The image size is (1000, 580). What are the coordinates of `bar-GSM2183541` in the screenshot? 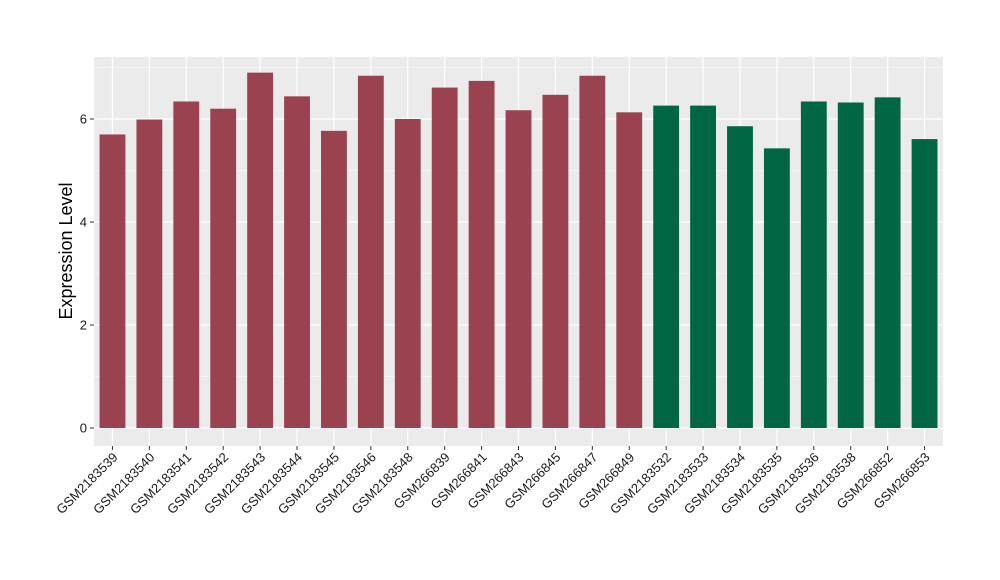 It's located at (186, 265).